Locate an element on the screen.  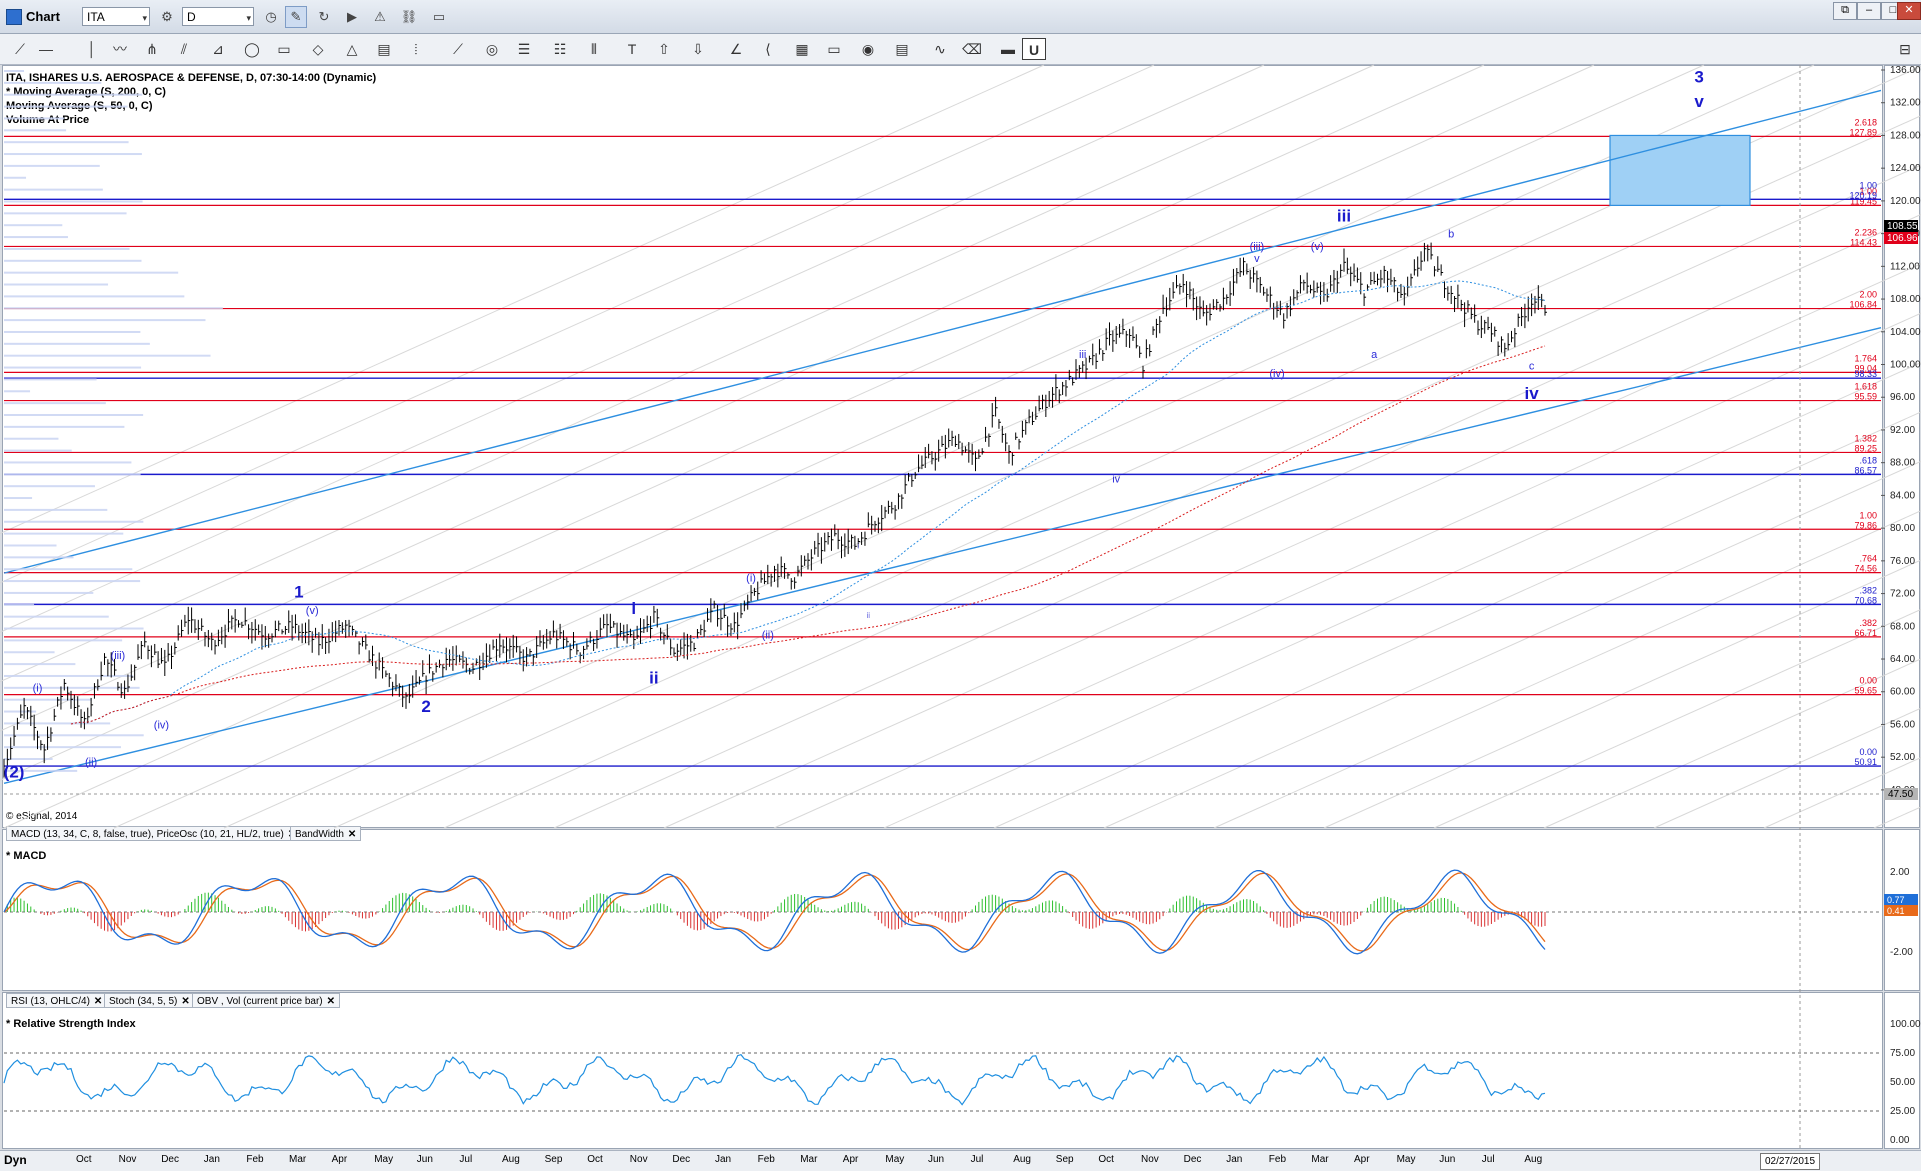
circle-tool-icon: ◎ is located at coordinates (492, 49).